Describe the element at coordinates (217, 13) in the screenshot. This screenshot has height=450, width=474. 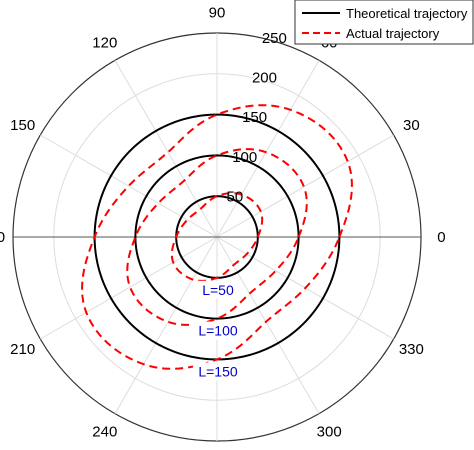
I see `theta-tick-90: 90` at that location.